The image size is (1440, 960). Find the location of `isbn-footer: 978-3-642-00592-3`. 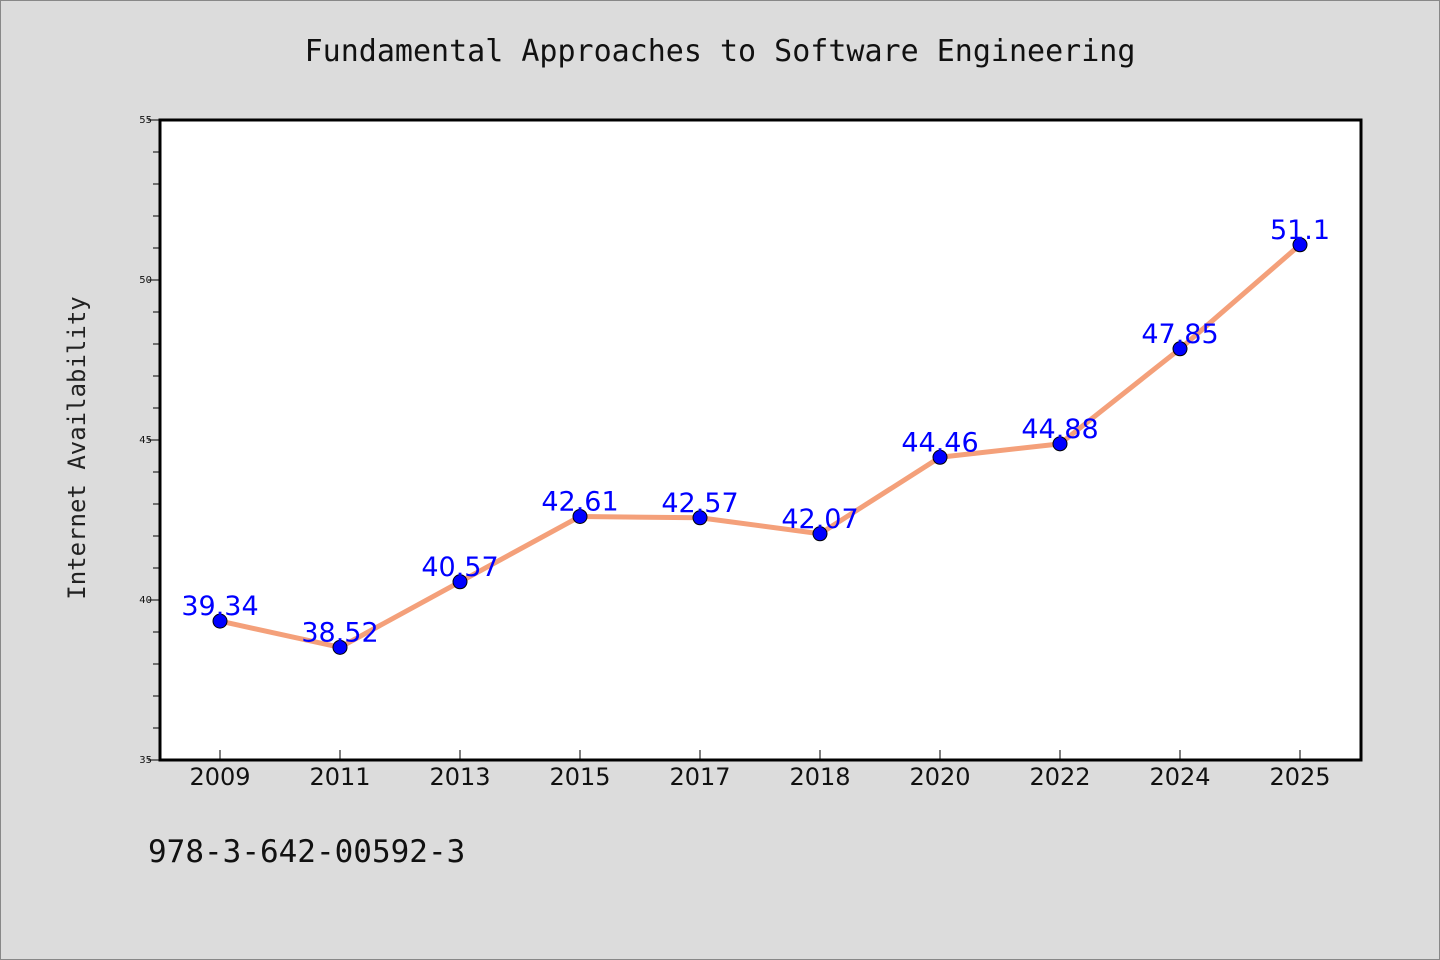

isbn-footer: 978-3-642-00592-3 is located at coordinates (307, 852).